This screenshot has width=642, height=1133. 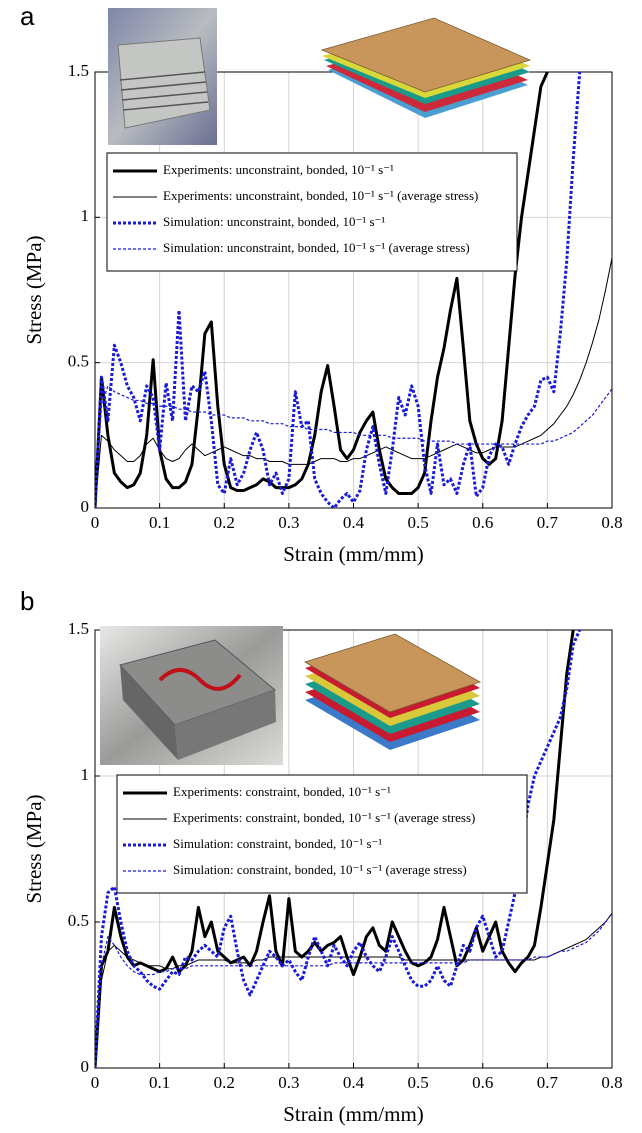 I want to click on legend-label: Simulation: constraint, bonded, 10⁻¹ s⁻¹, so click(x=277, y=843).